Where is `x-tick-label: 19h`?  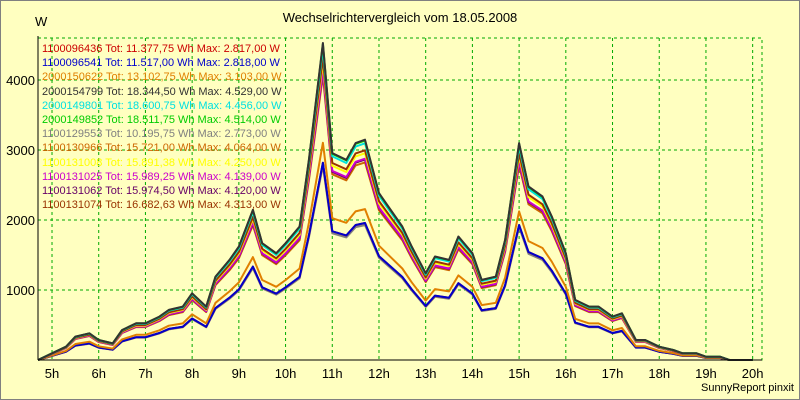 x-tick-label: 19h is located at coordinates (706, 373).